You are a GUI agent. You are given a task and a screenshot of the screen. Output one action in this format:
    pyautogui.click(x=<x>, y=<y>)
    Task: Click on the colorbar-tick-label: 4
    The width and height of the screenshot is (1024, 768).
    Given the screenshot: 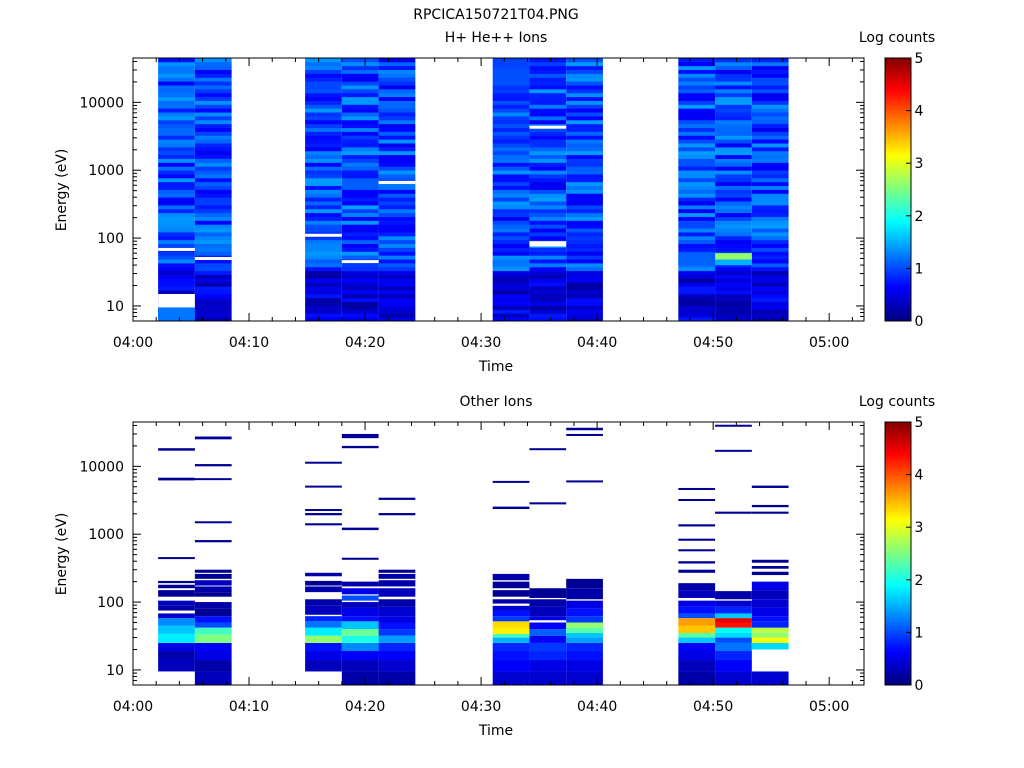 What is the action you would take?
    pyautogui.click(x=919, y=112)
    